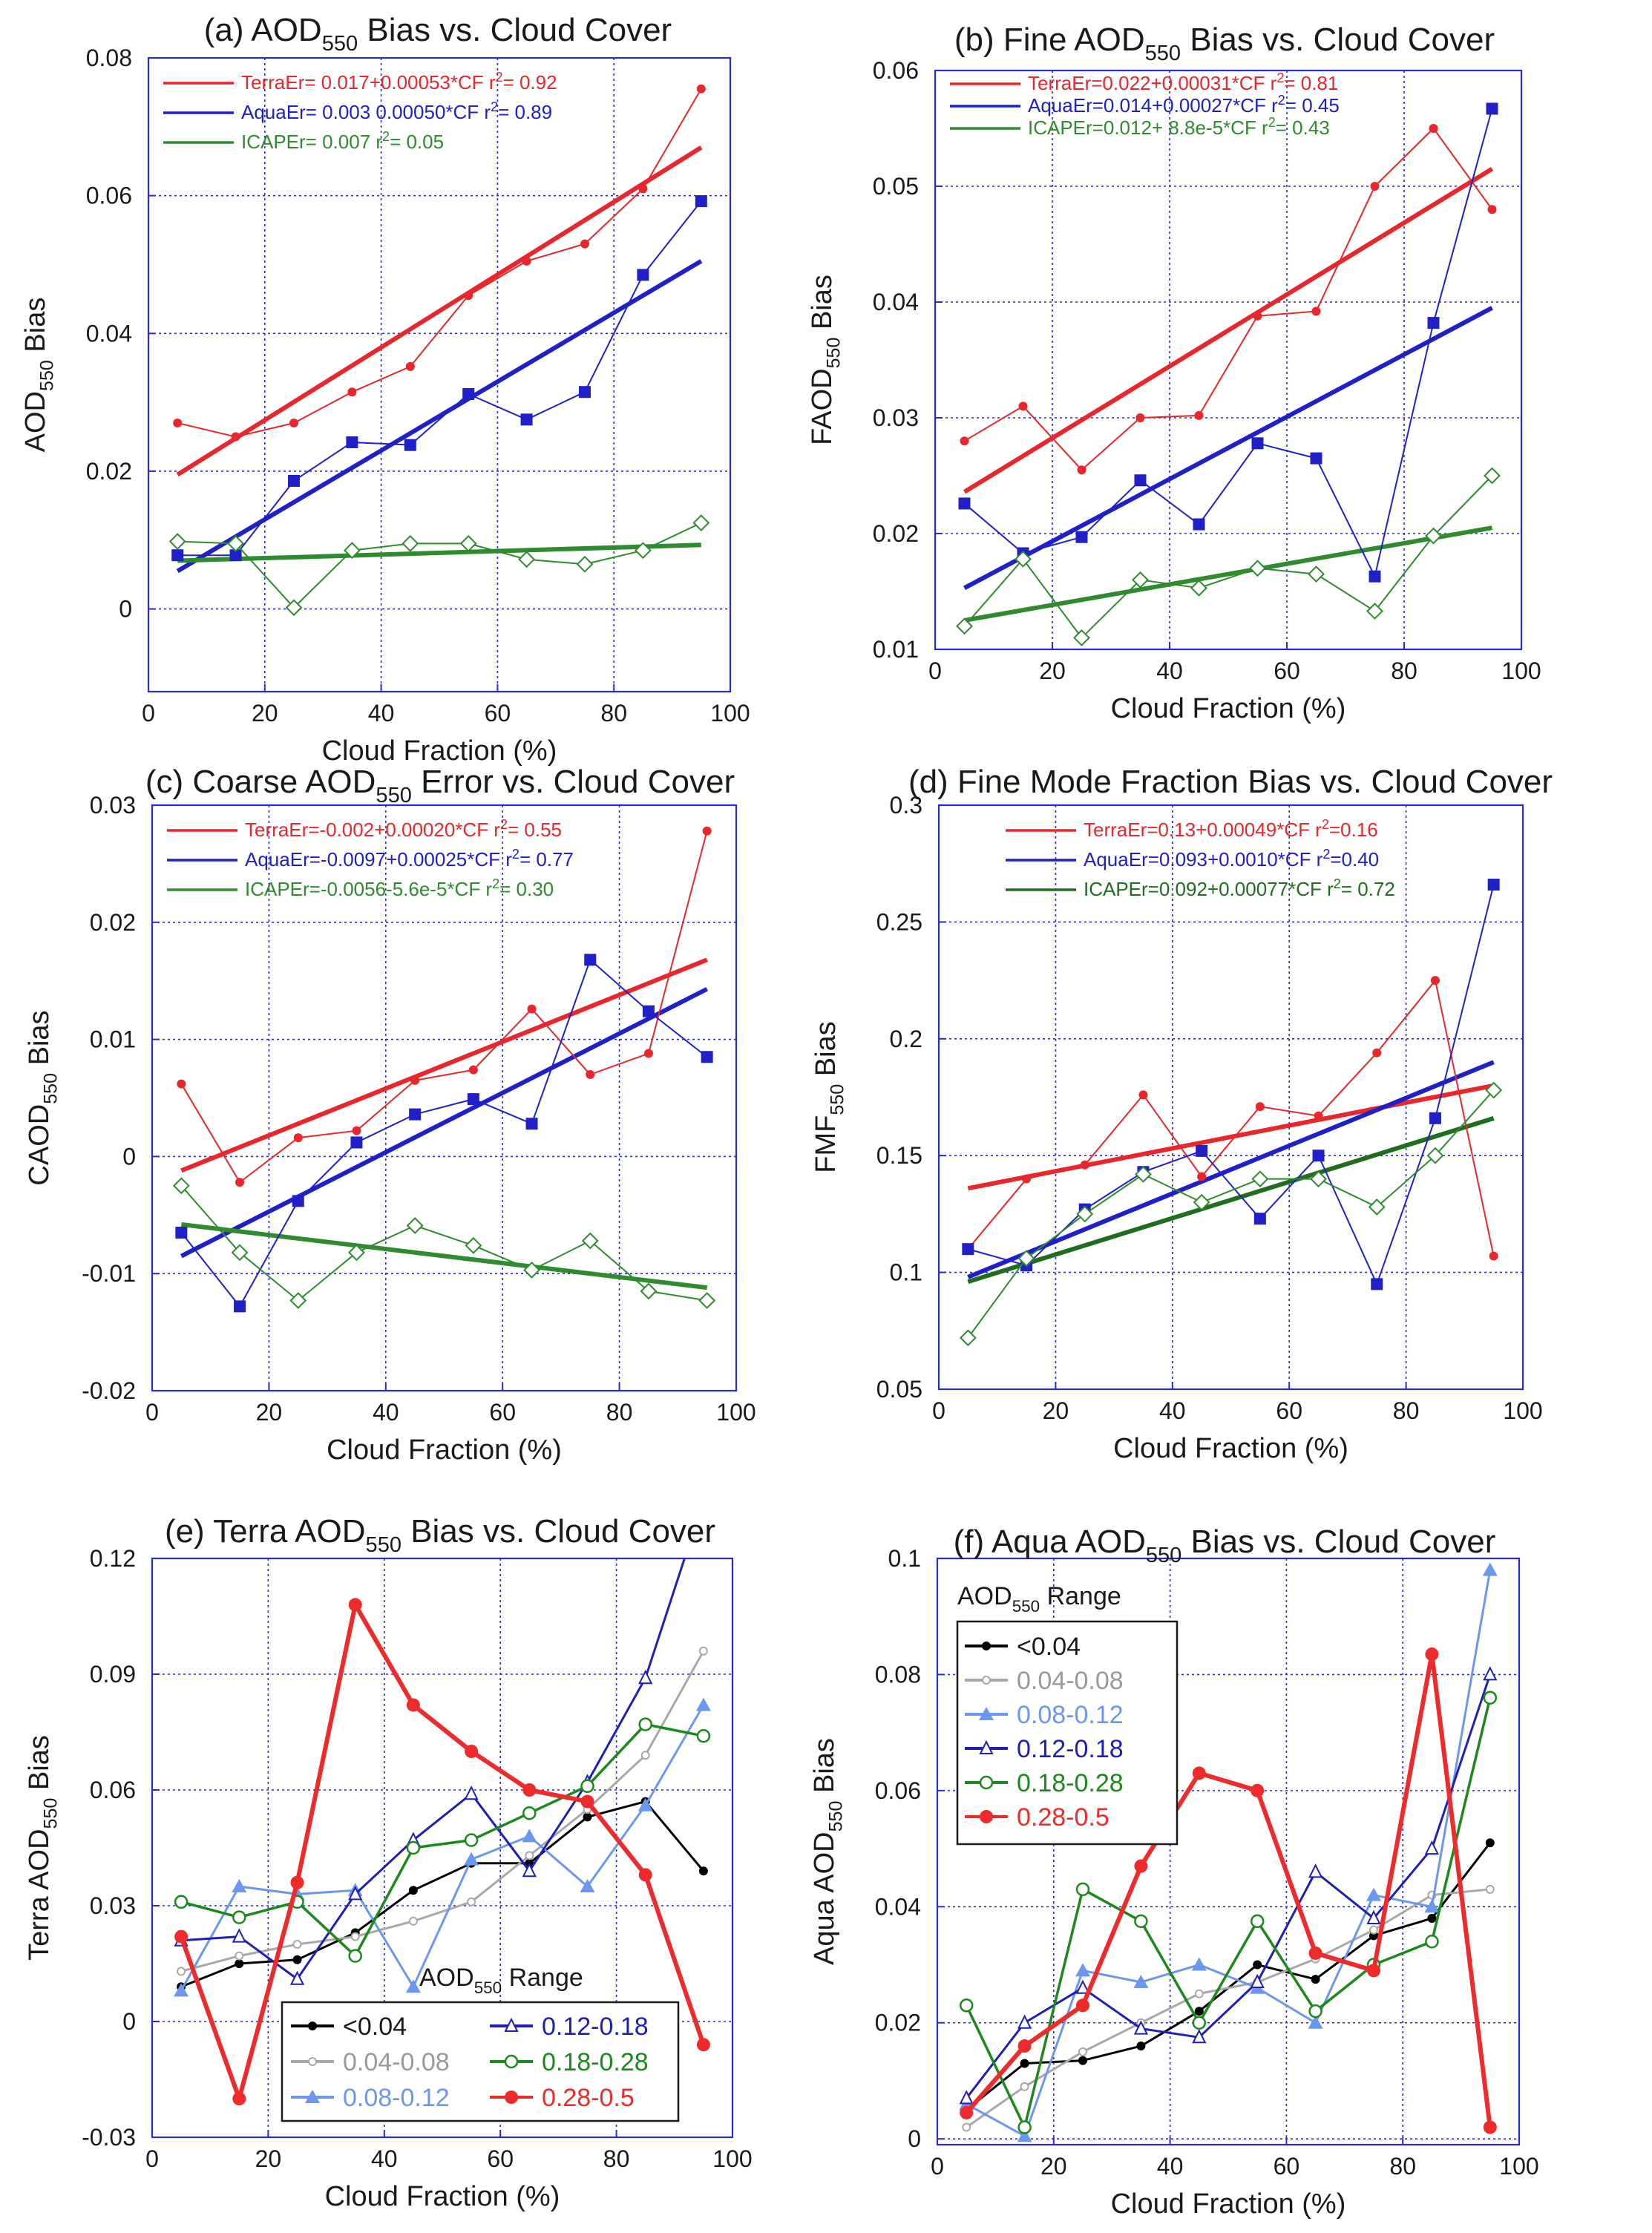 Image resolution: width=1652 pixels, height=2233 pixels. What do you see at coordinates (984, 1596) in the screenshot?
I see `legend-title-main: AOD` at bounding box center [984, 1596].